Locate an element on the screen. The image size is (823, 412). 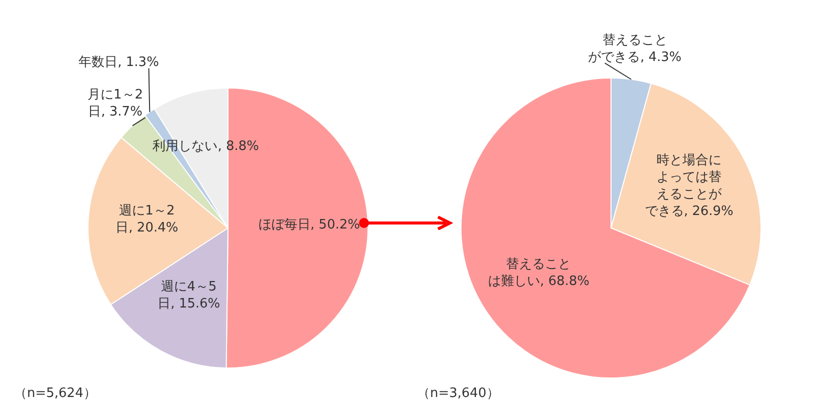
slice-label: ほぼ毎日, 50.2% is located at coordinates (309, 225).